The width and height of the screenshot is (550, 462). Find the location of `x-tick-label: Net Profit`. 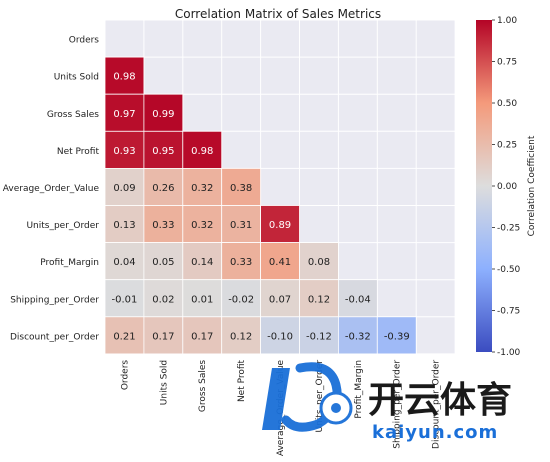

x-tick-label: Net Profit is located at coordinates (242, 380).